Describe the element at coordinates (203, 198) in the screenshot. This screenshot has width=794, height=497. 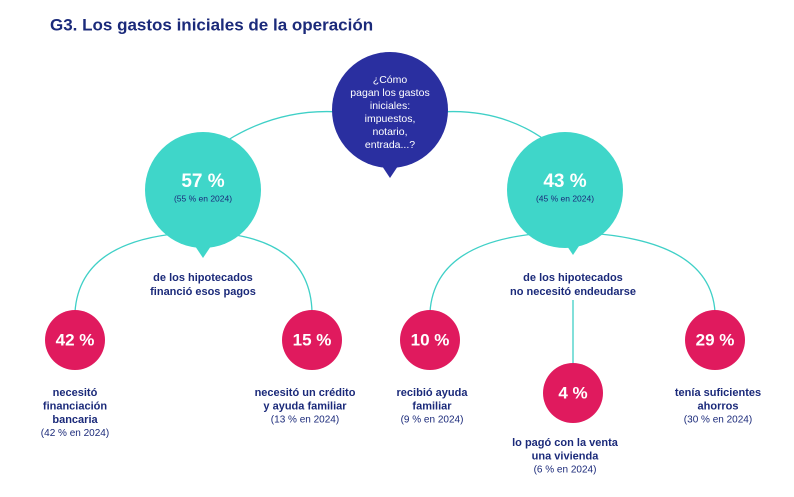
I see `branch-previous: (55 % en 2024)` at that location.